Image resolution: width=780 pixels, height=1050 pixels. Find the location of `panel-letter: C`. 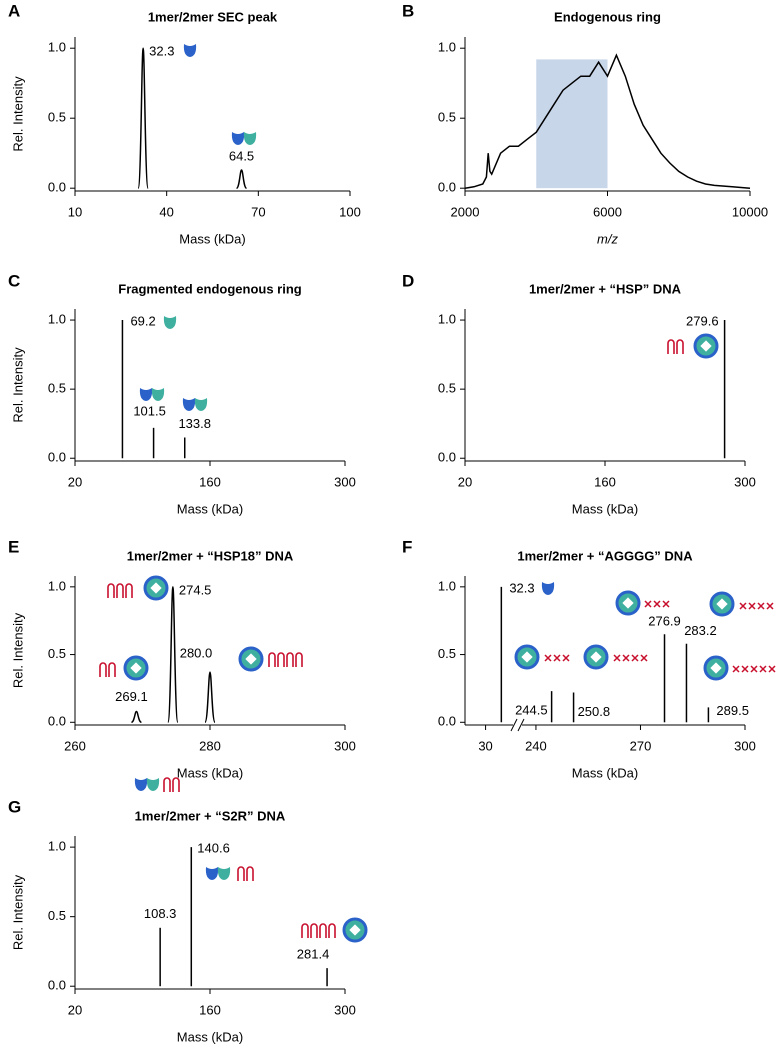

panel-letter: C is located at coordinates (14, 280).